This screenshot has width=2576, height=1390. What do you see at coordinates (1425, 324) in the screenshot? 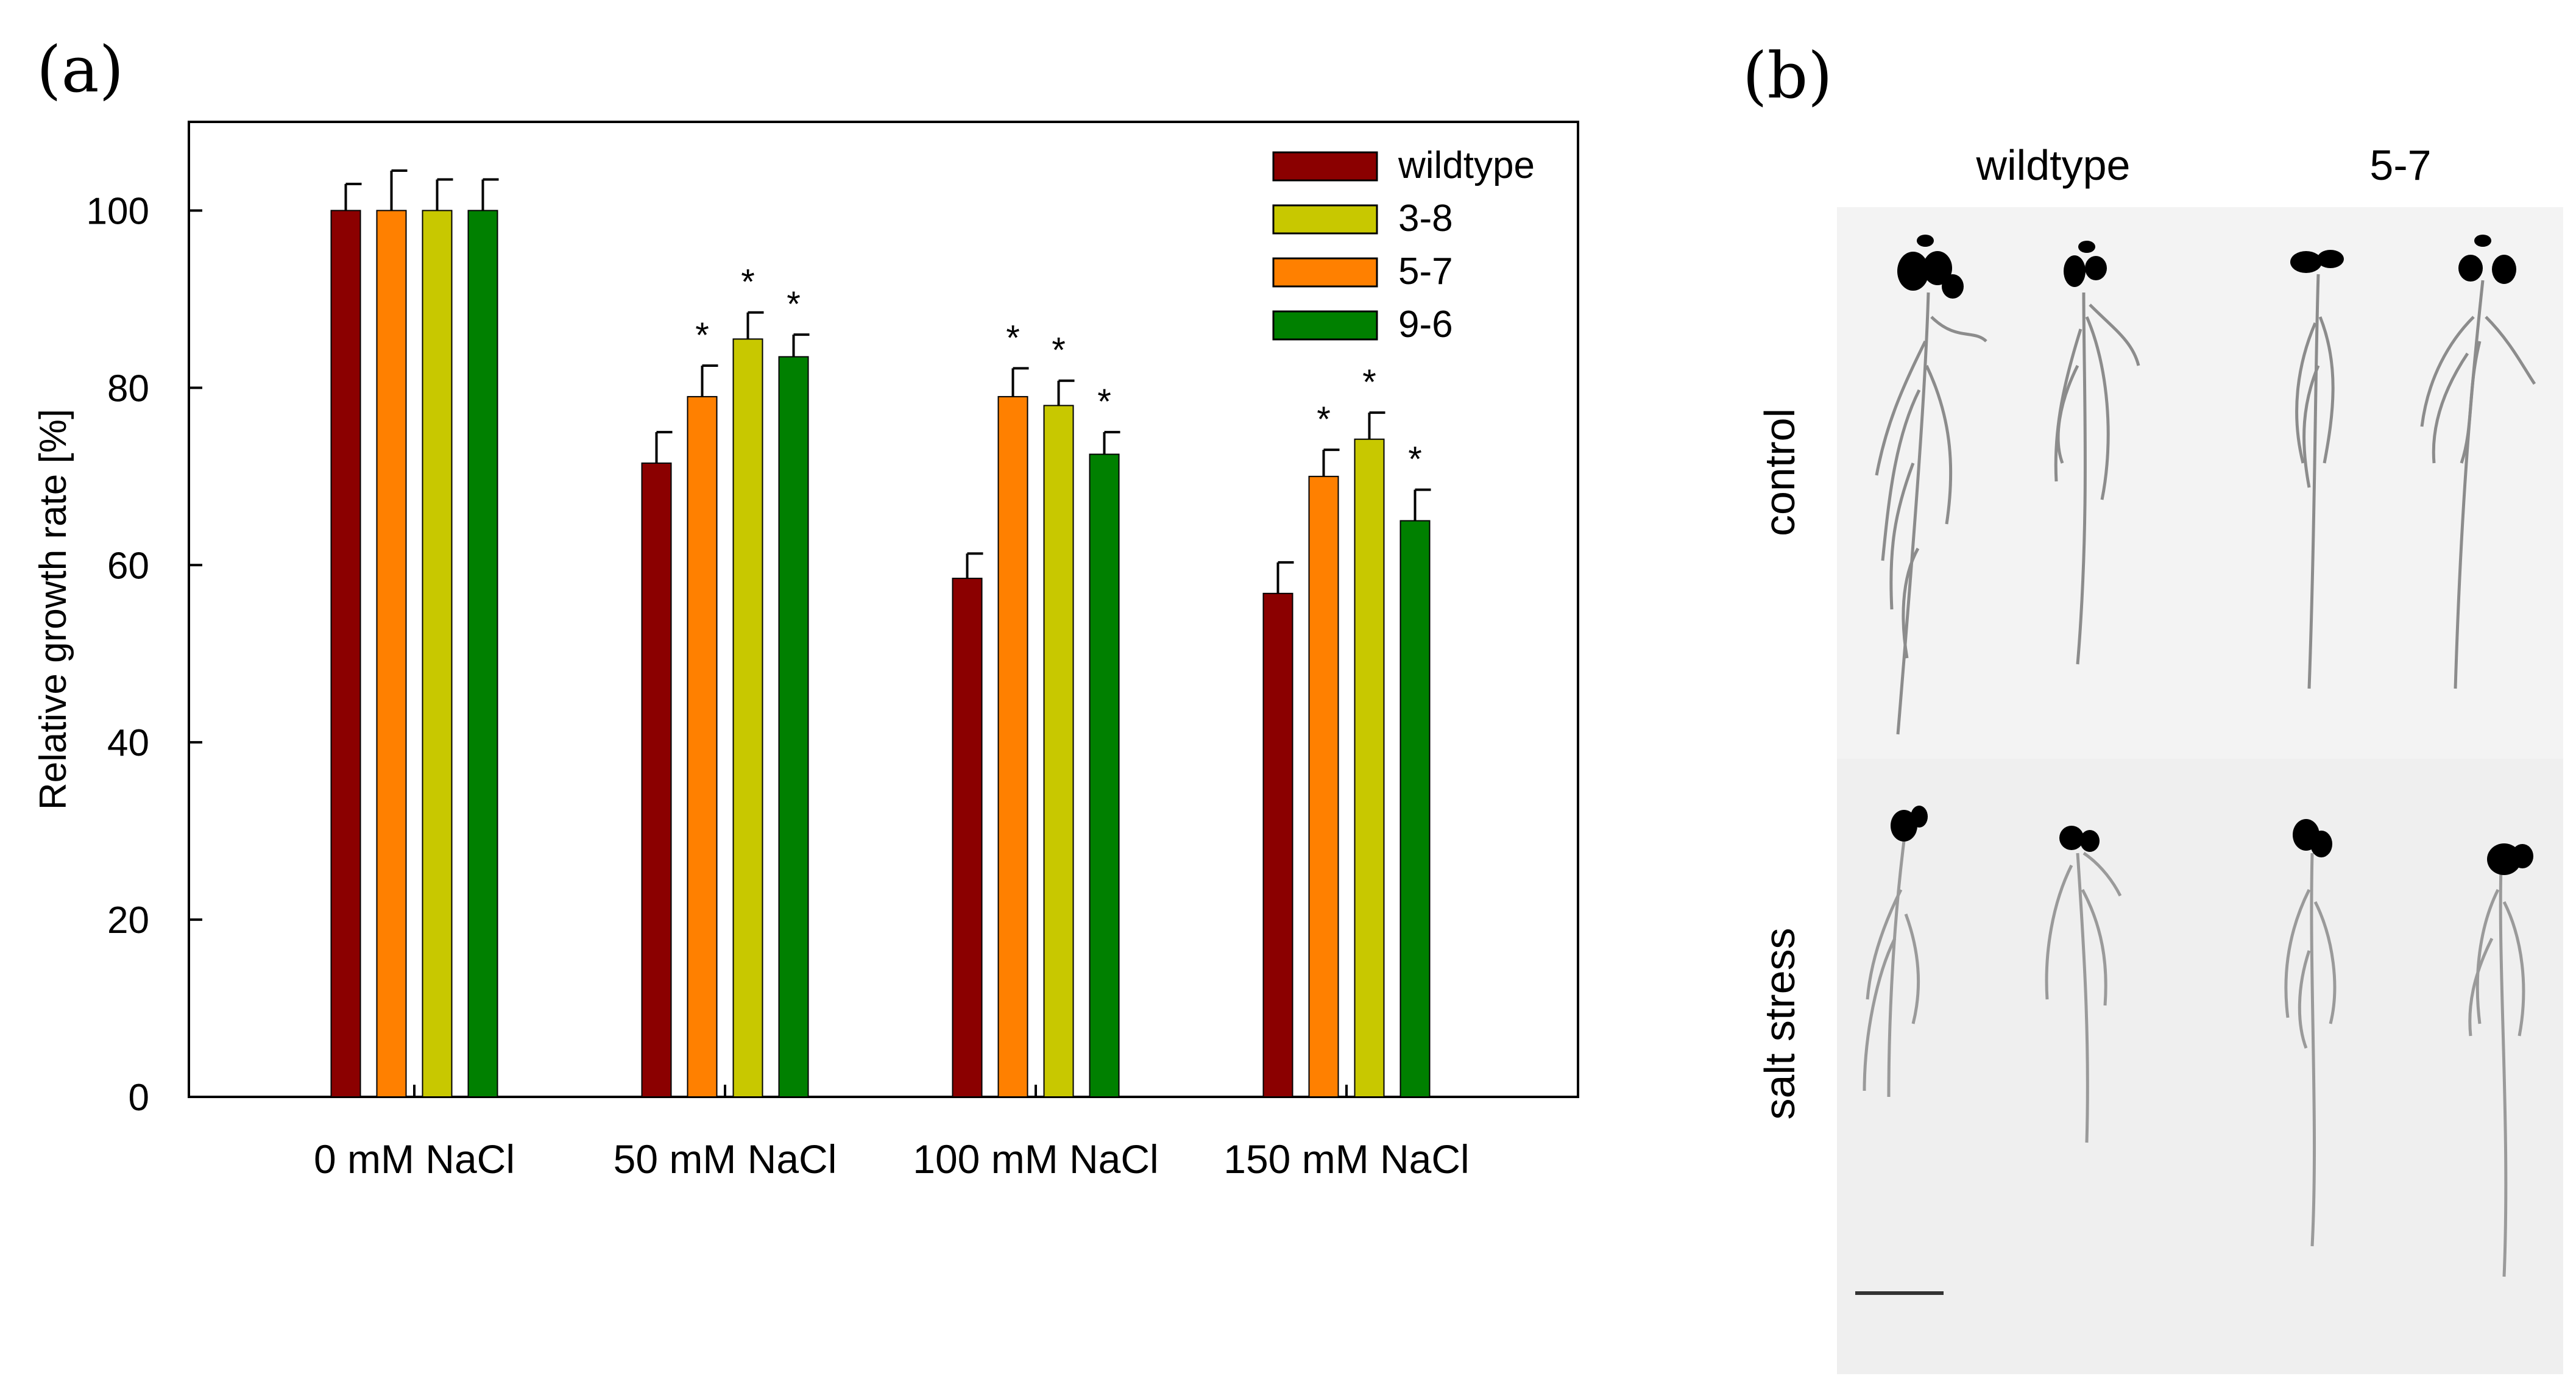
I see `legend-label-9-6: 9-6` at bounding box center [1425, 324].